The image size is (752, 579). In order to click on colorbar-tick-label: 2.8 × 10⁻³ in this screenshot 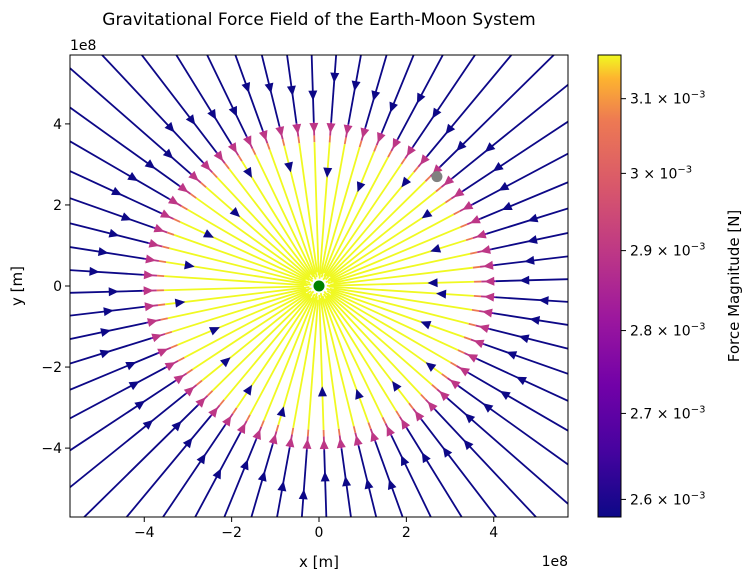, I will do `click(667, 331)`.